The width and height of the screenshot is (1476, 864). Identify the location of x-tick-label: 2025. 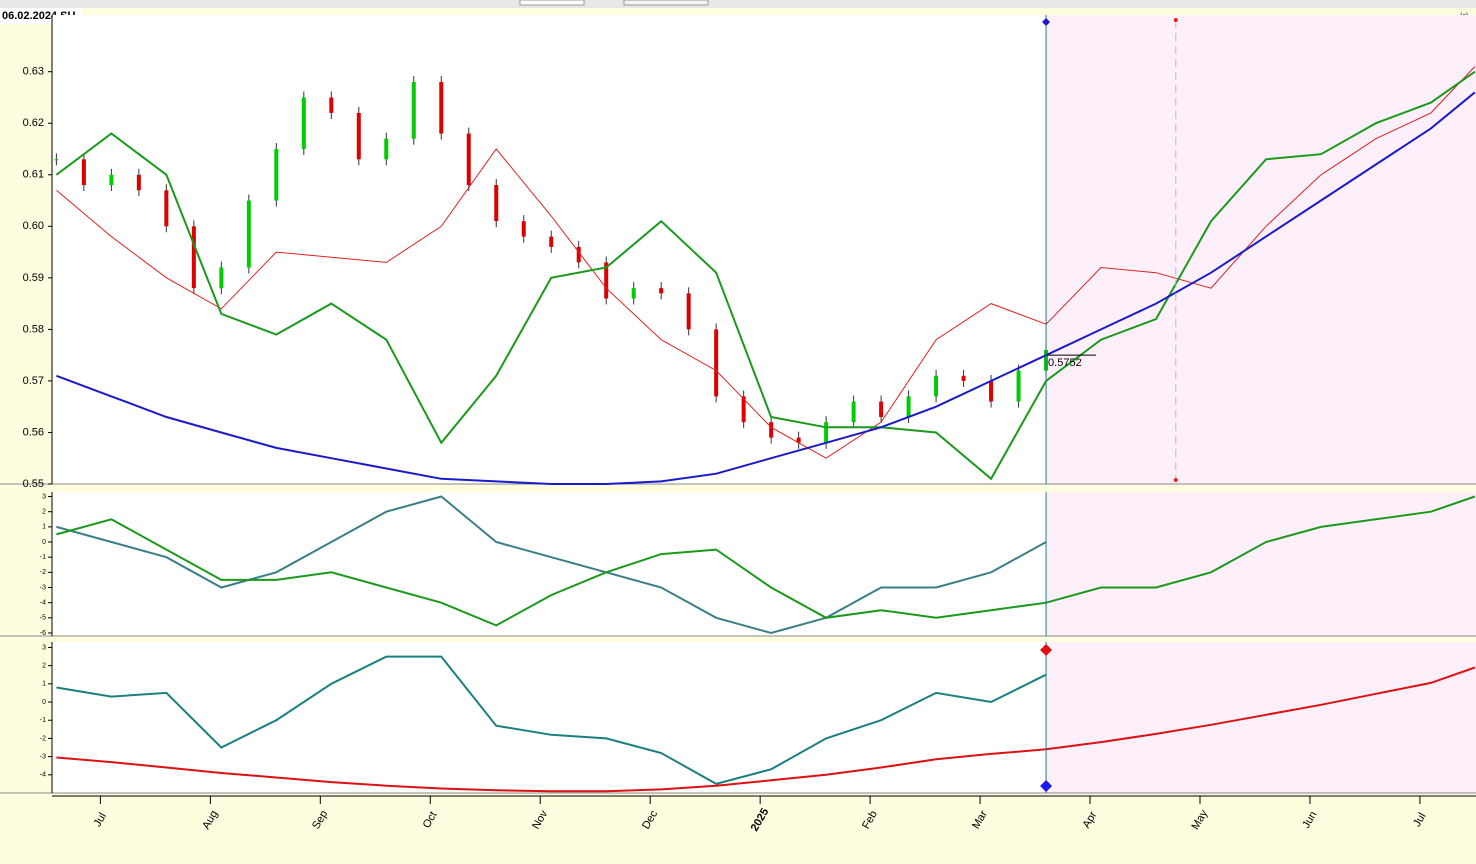
(760, 819).